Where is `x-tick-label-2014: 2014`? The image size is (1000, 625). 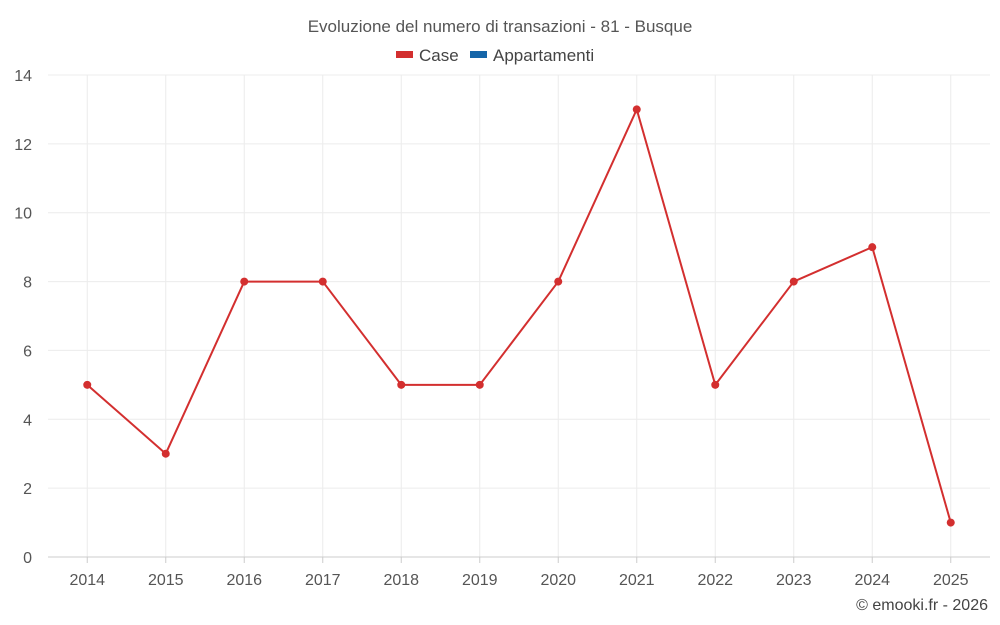
x-tick-label-2014: 2014 is located at coordinates (87, 580).